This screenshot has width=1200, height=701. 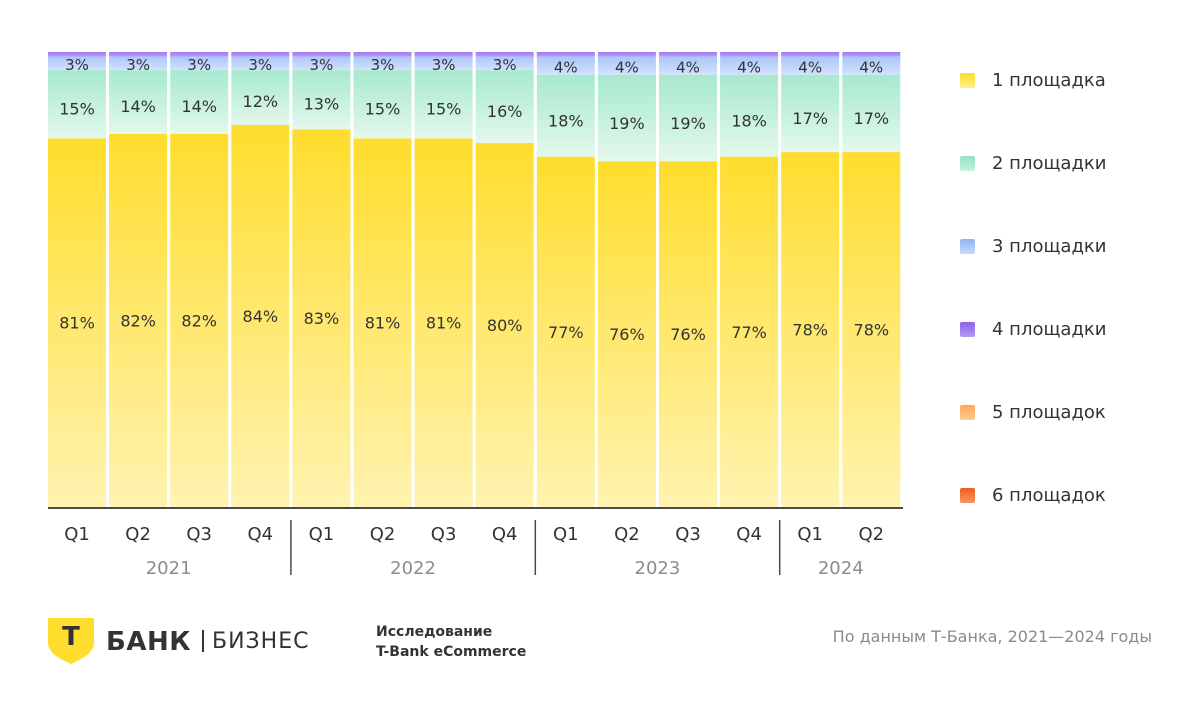 I want to click on legend-item: 3 площадки, so click(x=1033, y=246).